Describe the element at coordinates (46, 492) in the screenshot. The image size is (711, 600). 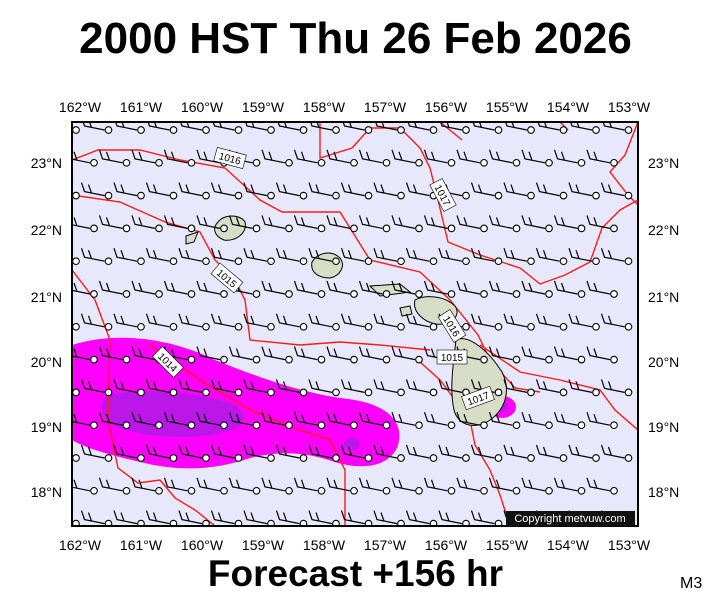
I see `lat-label: 18°N` at that location.